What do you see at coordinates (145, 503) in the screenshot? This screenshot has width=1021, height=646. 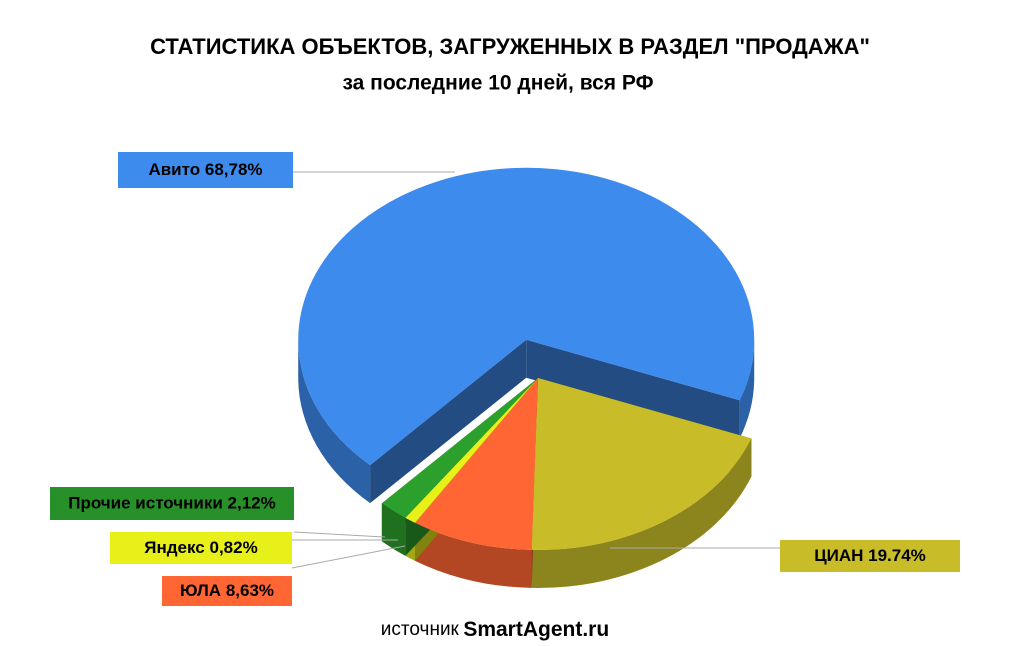 I see `category-label: Прочие источники` at bounding box center [145, 503].